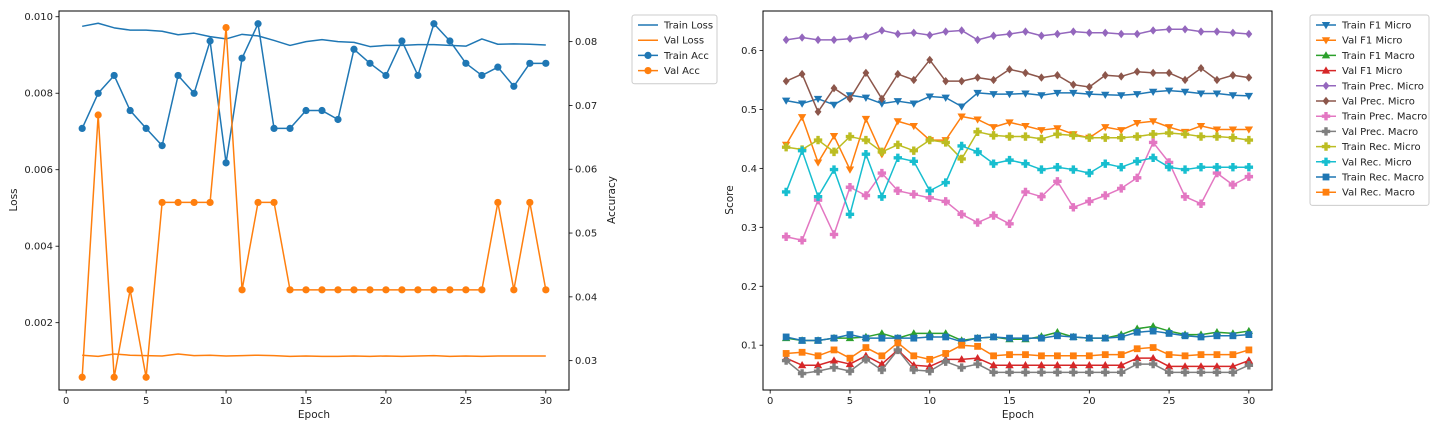 This screenshot has height=432, width=1440. I want to click on legend-entry-train-f1-macro: Train F1 Macro, so click(1365, 56).